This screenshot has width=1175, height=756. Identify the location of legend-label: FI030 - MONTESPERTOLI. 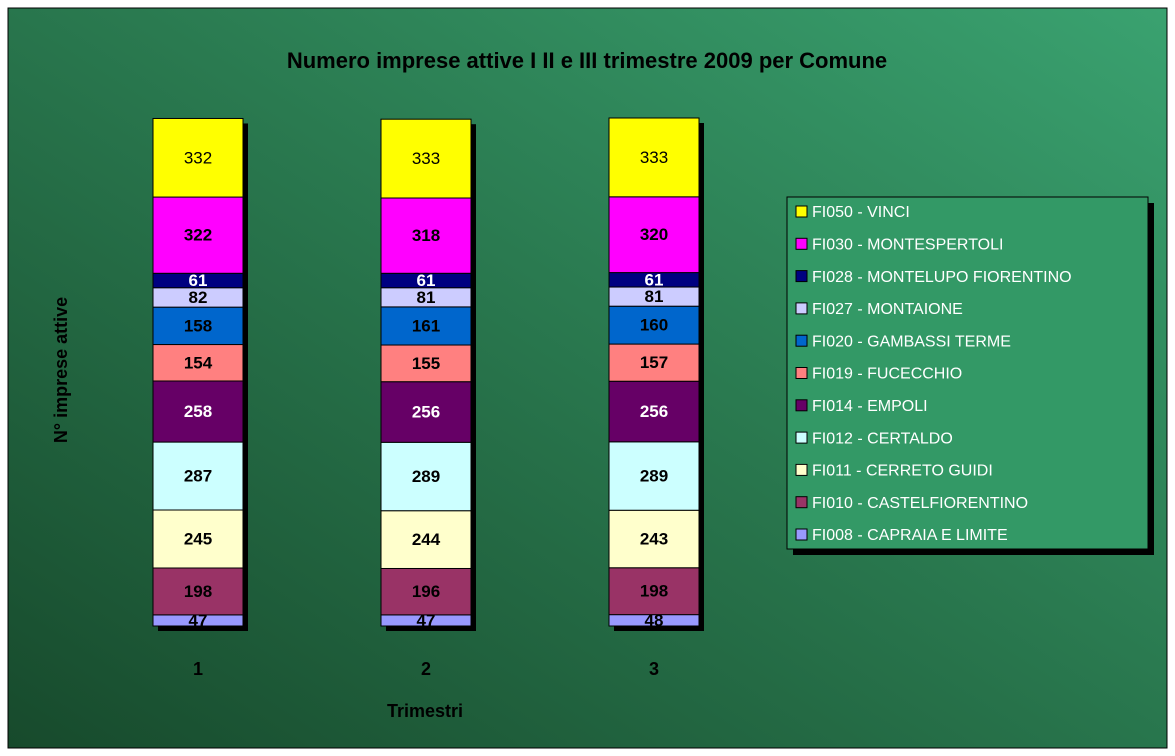
(907, 245).